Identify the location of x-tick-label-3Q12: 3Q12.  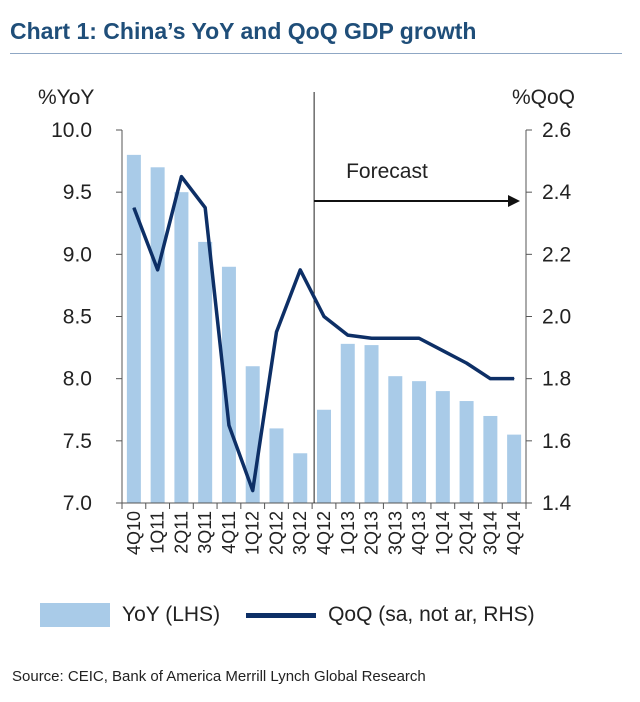
(300, 533).